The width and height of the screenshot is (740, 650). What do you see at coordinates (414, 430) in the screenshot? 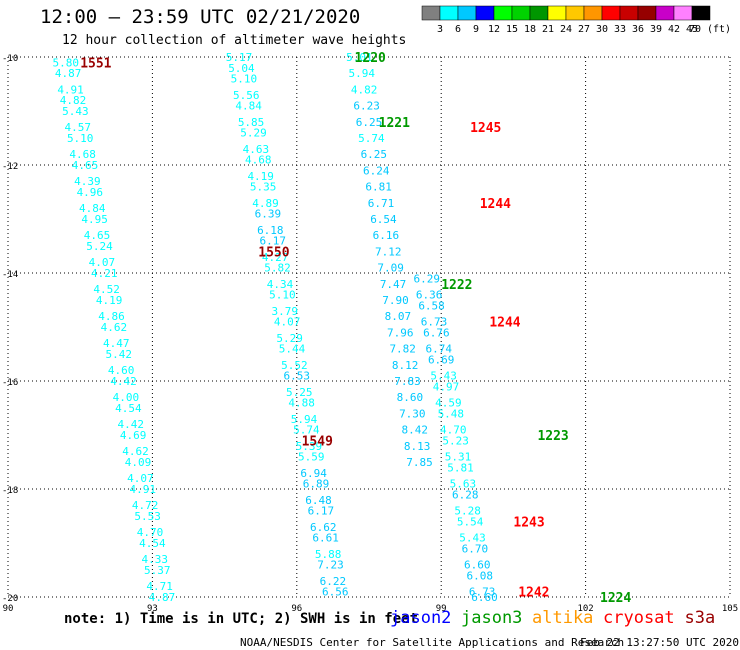
I see `swh-point-cryosat: 8.42` at bounding box center [414, 430].